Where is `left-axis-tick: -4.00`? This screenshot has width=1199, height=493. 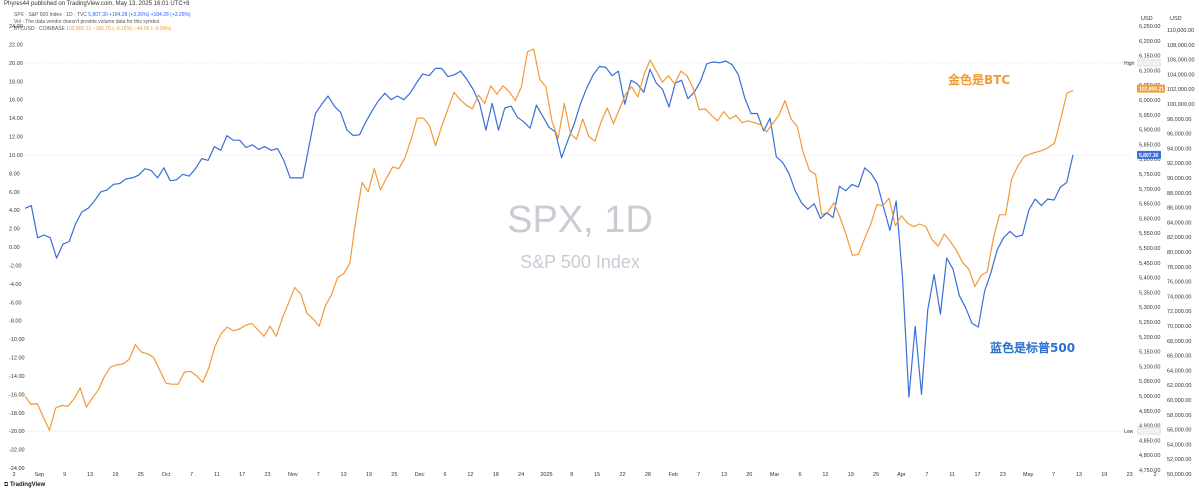 left-axis-tick: -4.00 is located at coordinates (15, 285).